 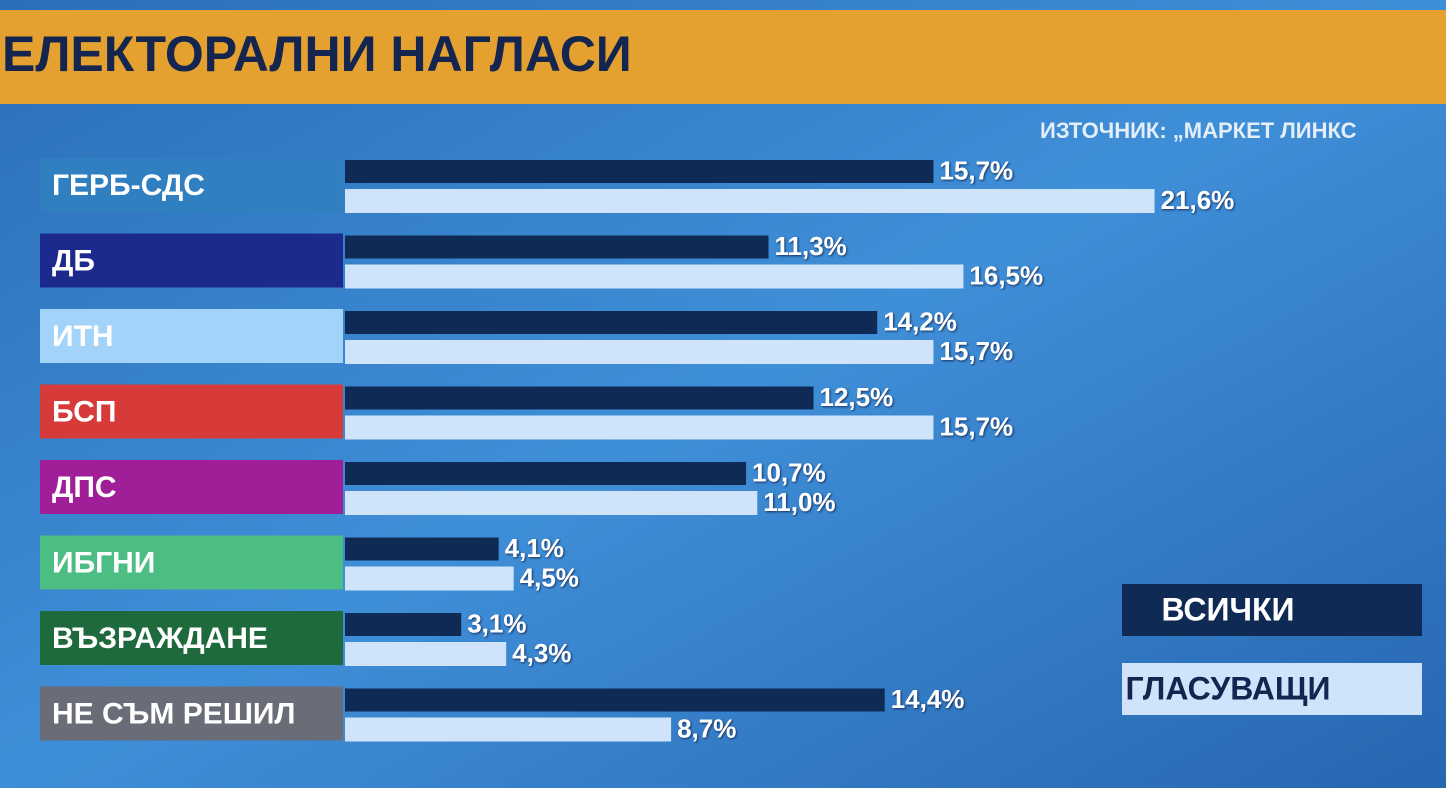 What do you see at coordinates (73, 260) in the screenshot?
I see `category-label: ДБ` at bounding box center [73, 260].